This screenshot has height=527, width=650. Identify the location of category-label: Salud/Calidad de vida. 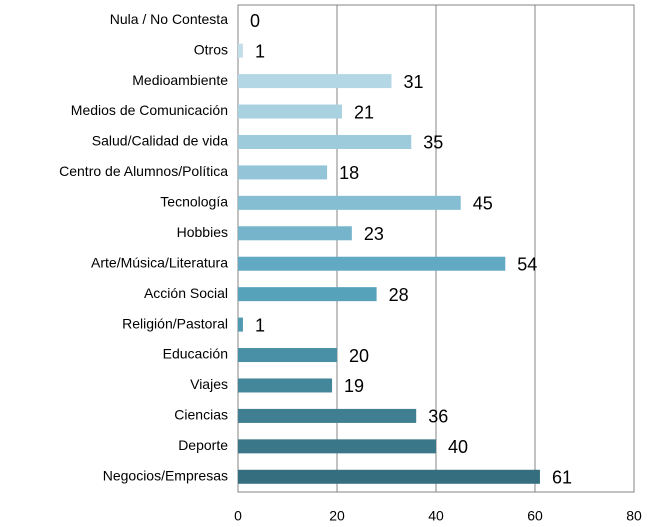
(160, 141).